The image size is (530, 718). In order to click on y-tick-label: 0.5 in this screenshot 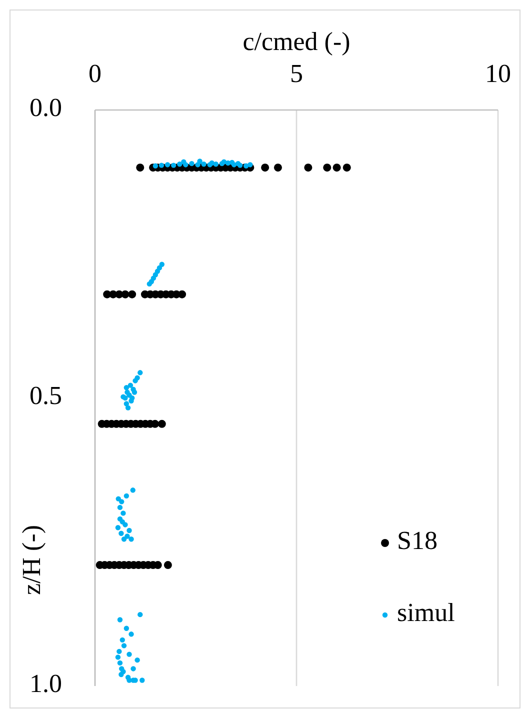, I will do `click(46, 395)`.